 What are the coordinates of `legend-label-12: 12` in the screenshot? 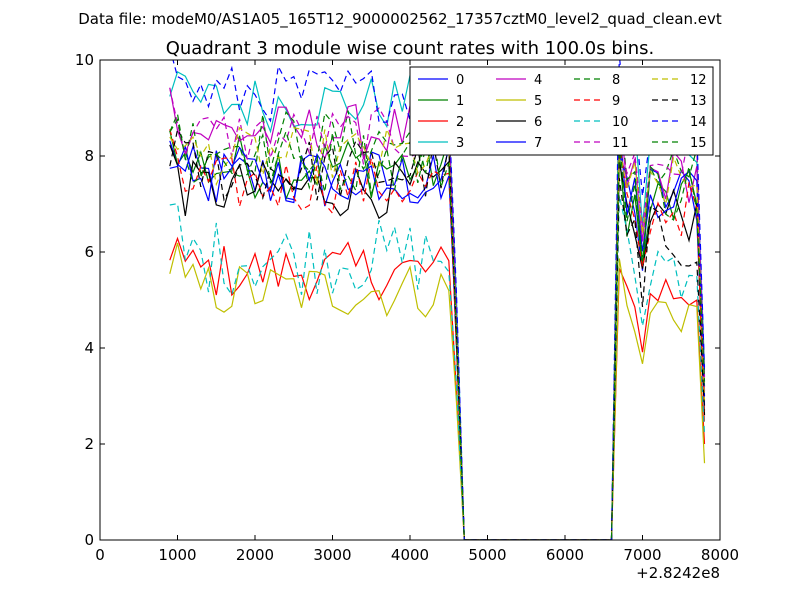 It's located at (698, 80).